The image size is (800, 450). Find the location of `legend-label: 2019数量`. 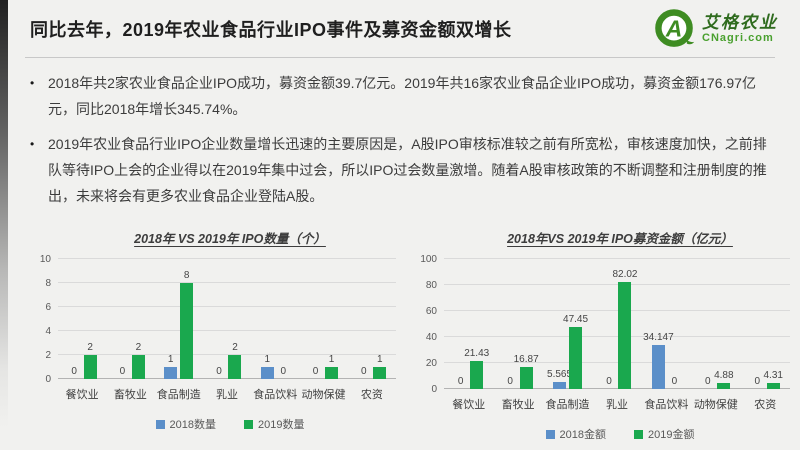

legend-label: 2019数量 is located at coordinates (281, 425).